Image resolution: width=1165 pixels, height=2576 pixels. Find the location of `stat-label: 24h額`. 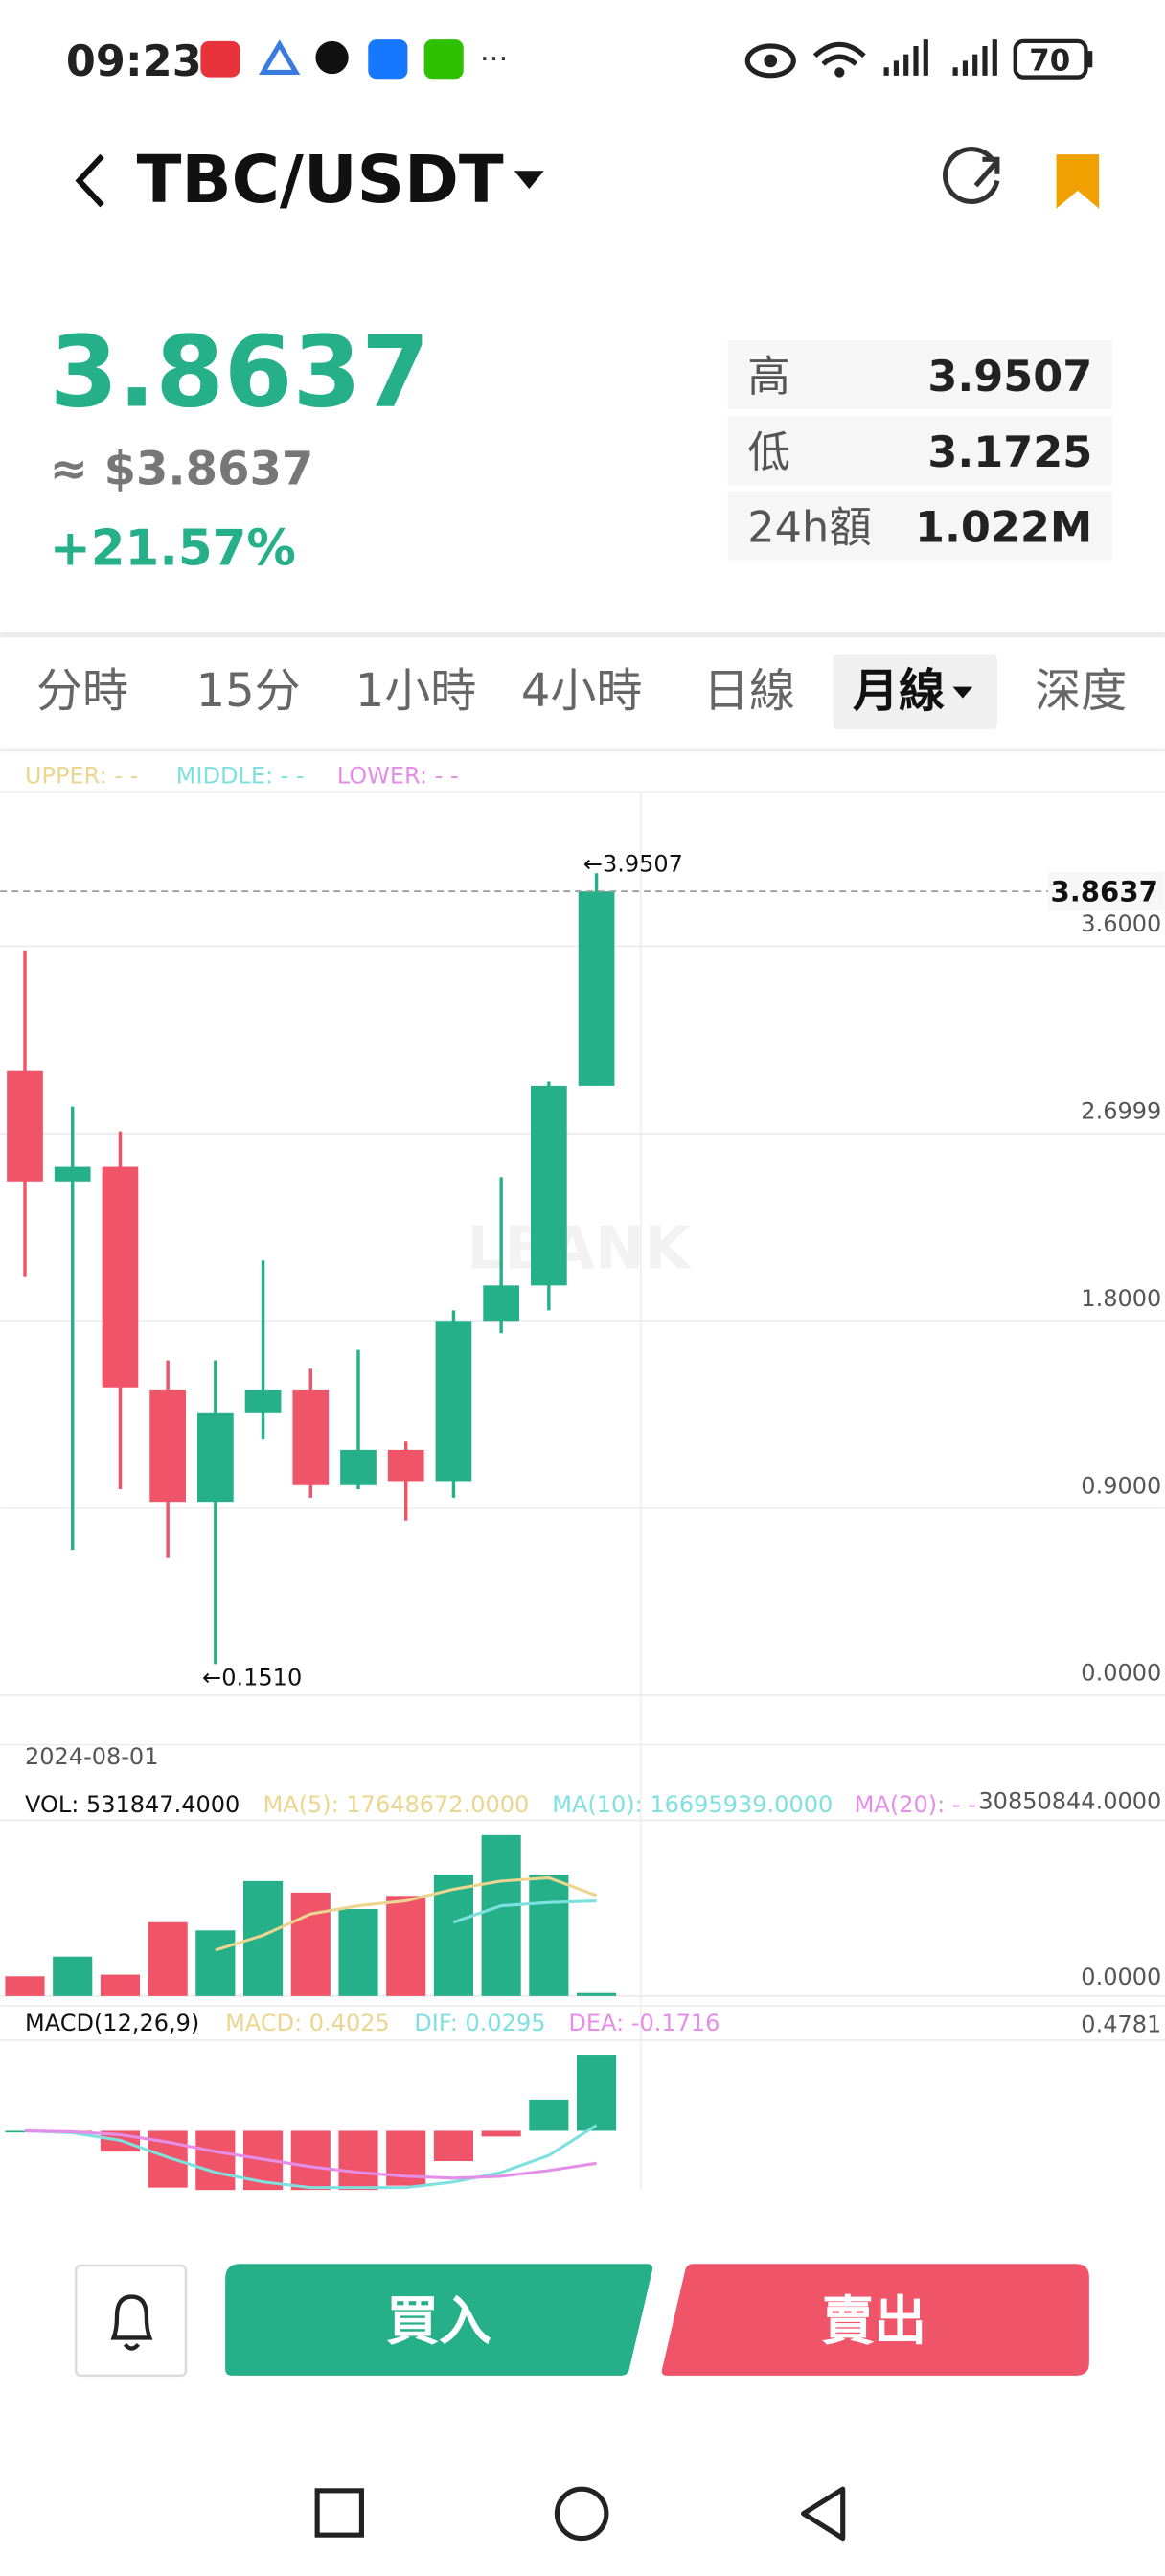

stat-label: 24h額 is located at coordinates (810, 528).